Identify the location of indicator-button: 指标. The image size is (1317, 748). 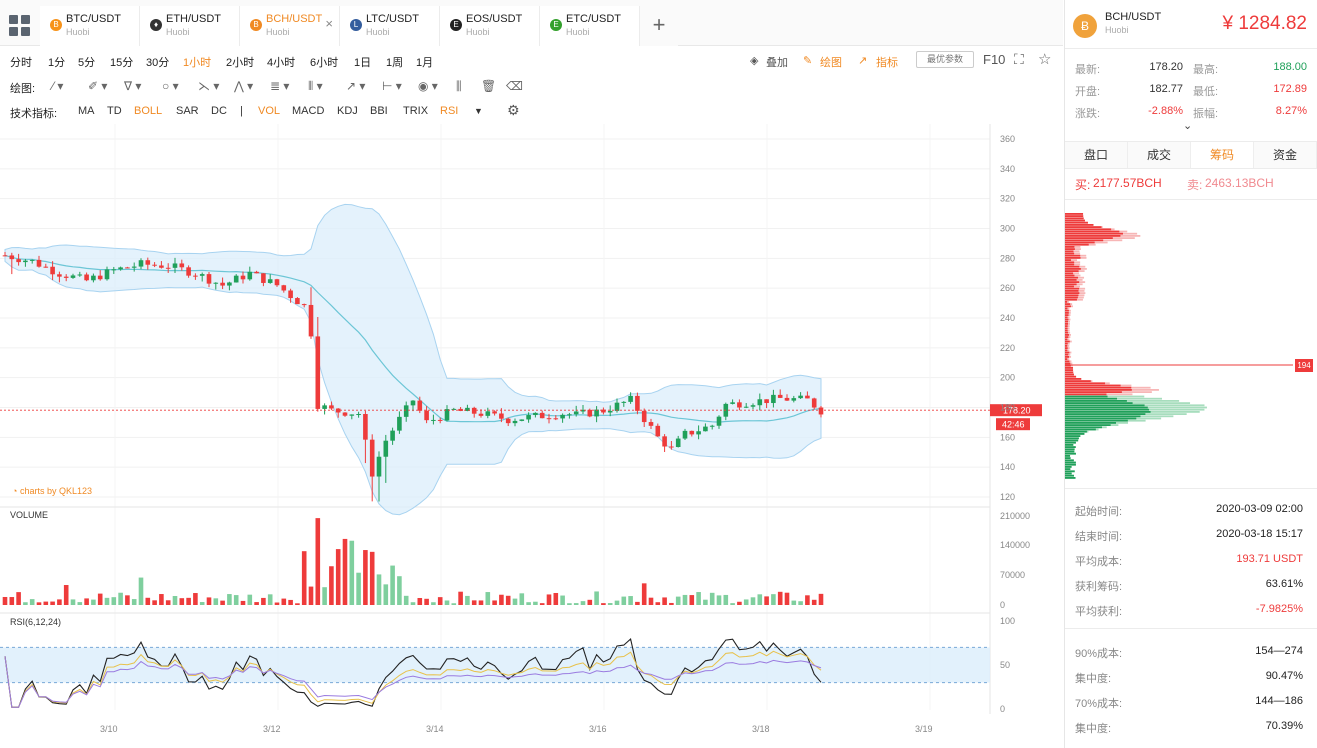
(887, 63).